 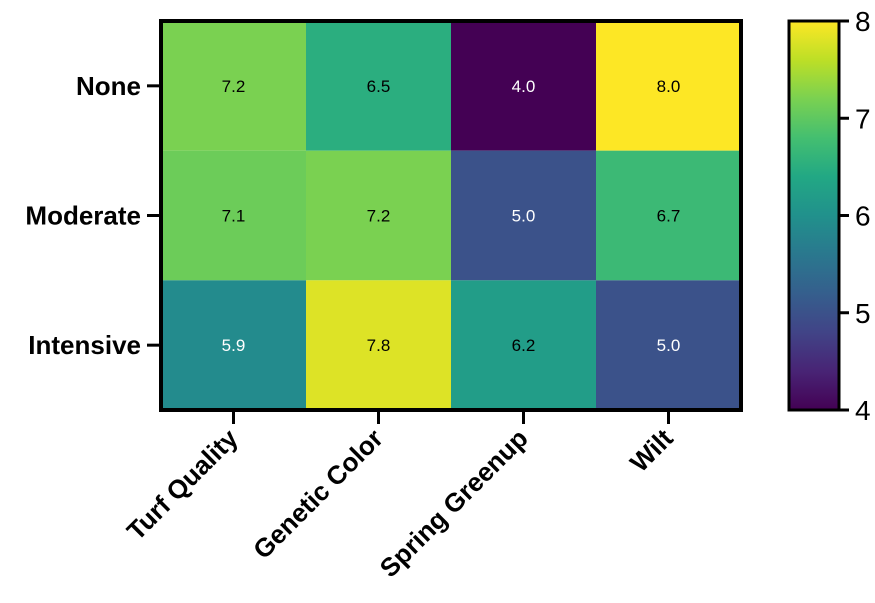 I want to click on colorbar-tick-label-4: 8, so click(x=863, y=21).